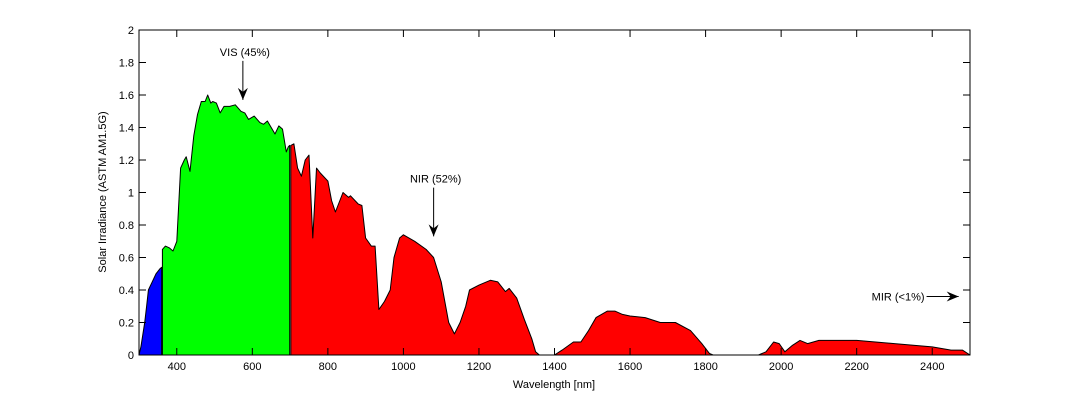 This screenshot has width=1071, height=400. I want to click on x-tick-label: 2200, so click(856, 367).